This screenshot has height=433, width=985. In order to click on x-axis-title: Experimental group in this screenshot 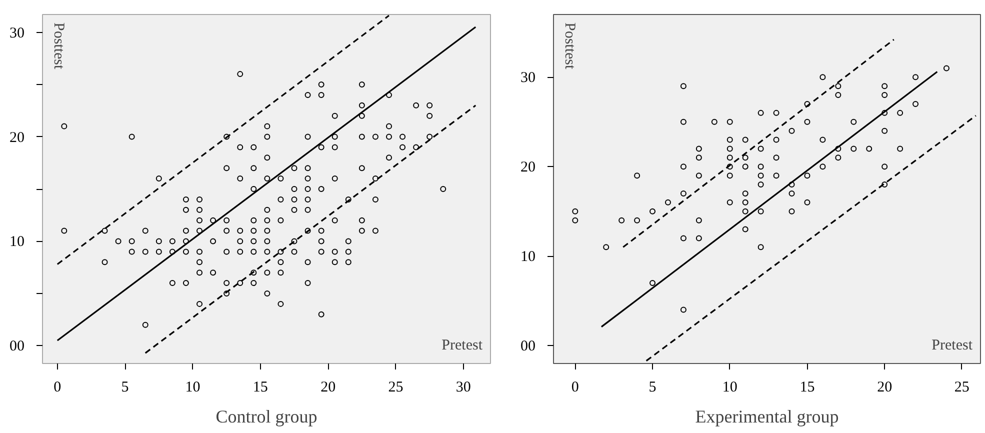, I will do `click(767, 416)`.